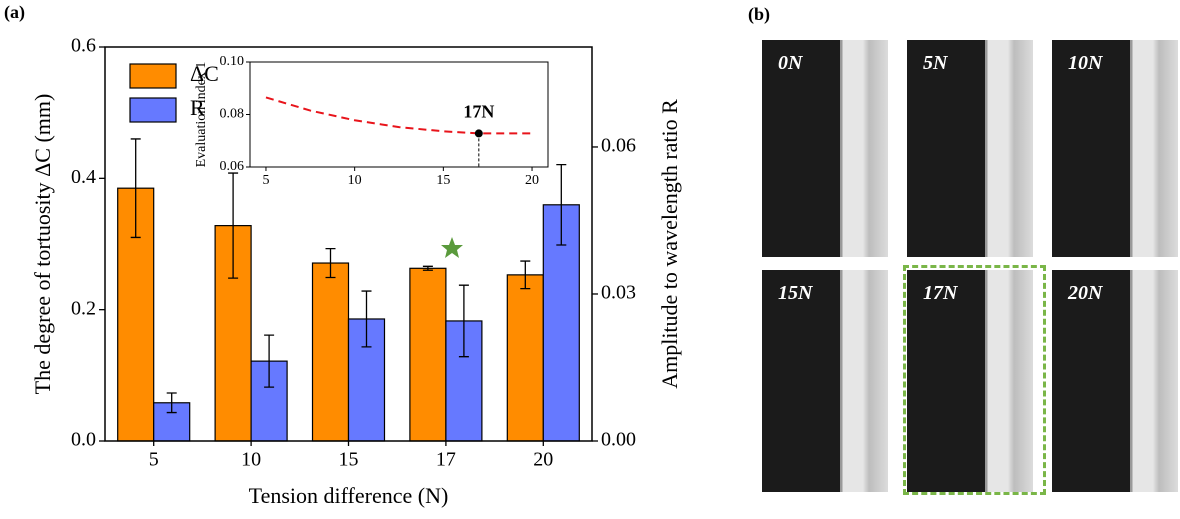 This screenshot has width=1180, height=519. Describe the element at coordinates (197, 107) in the screenshot. I see `legend-label: R` at that location.